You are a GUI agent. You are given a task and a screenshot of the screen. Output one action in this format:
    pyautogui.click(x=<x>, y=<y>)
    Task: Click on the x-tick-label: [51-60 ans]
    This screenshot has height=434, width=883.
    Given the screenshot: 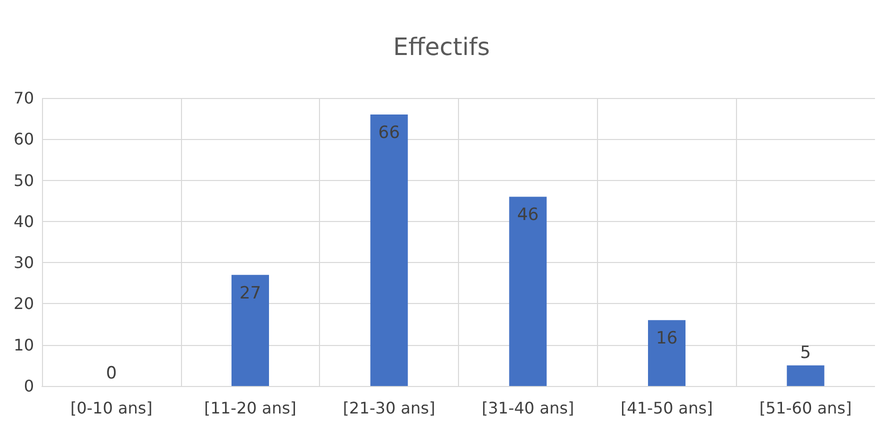 What is the action you would take?
    pyautogui.click(x=805, y=408)
    